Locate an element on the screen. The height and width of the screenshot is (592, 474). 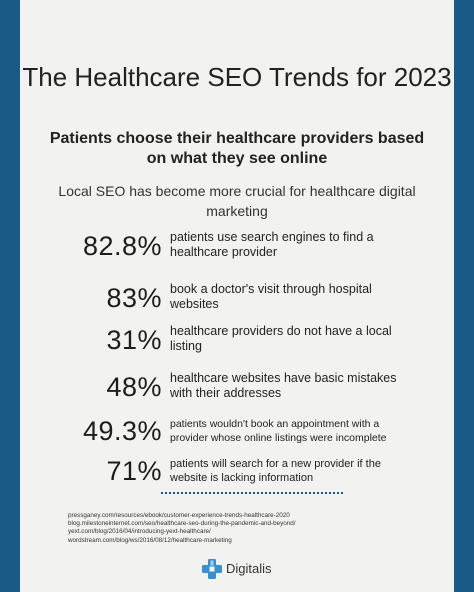
brand-logo: Digitalis is located at coordinates (246, 569).